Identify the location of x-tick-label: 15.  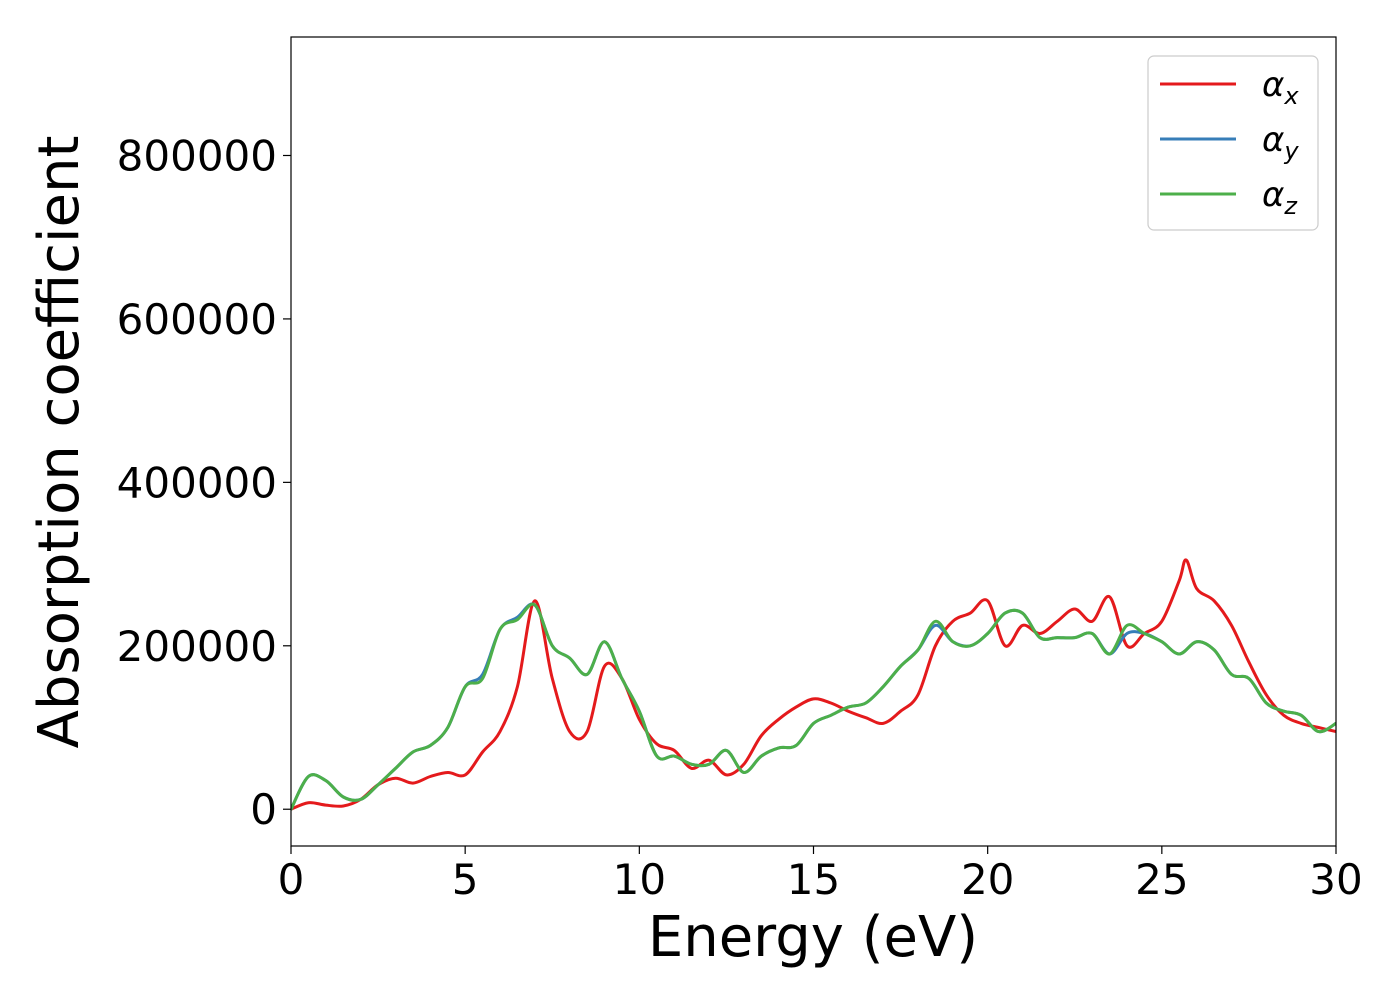
(813, 879).